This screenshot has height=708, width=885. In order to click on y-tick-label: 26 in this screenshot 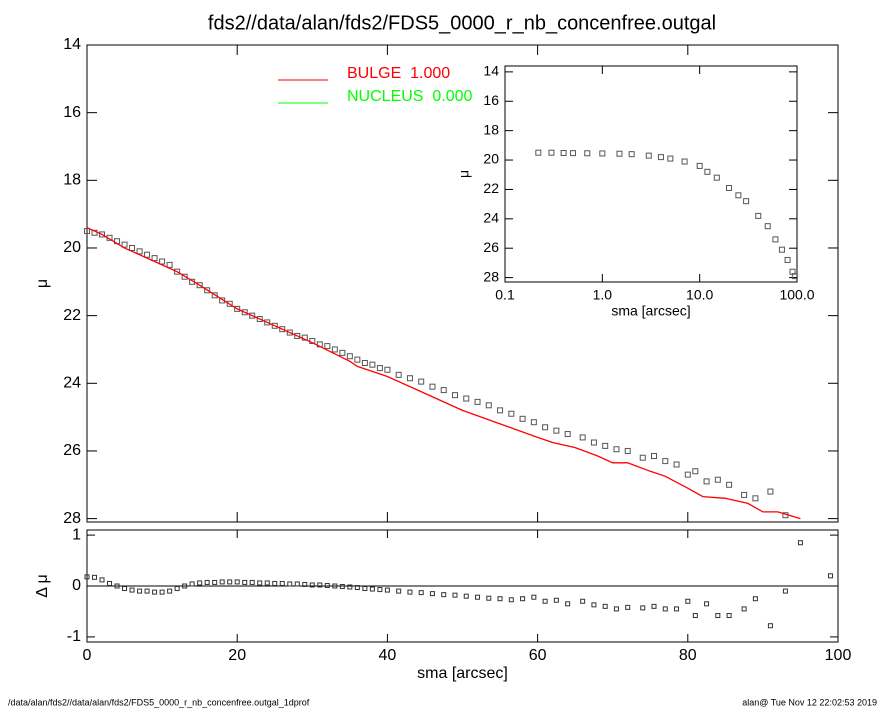, I will do `click(491, 247)`.